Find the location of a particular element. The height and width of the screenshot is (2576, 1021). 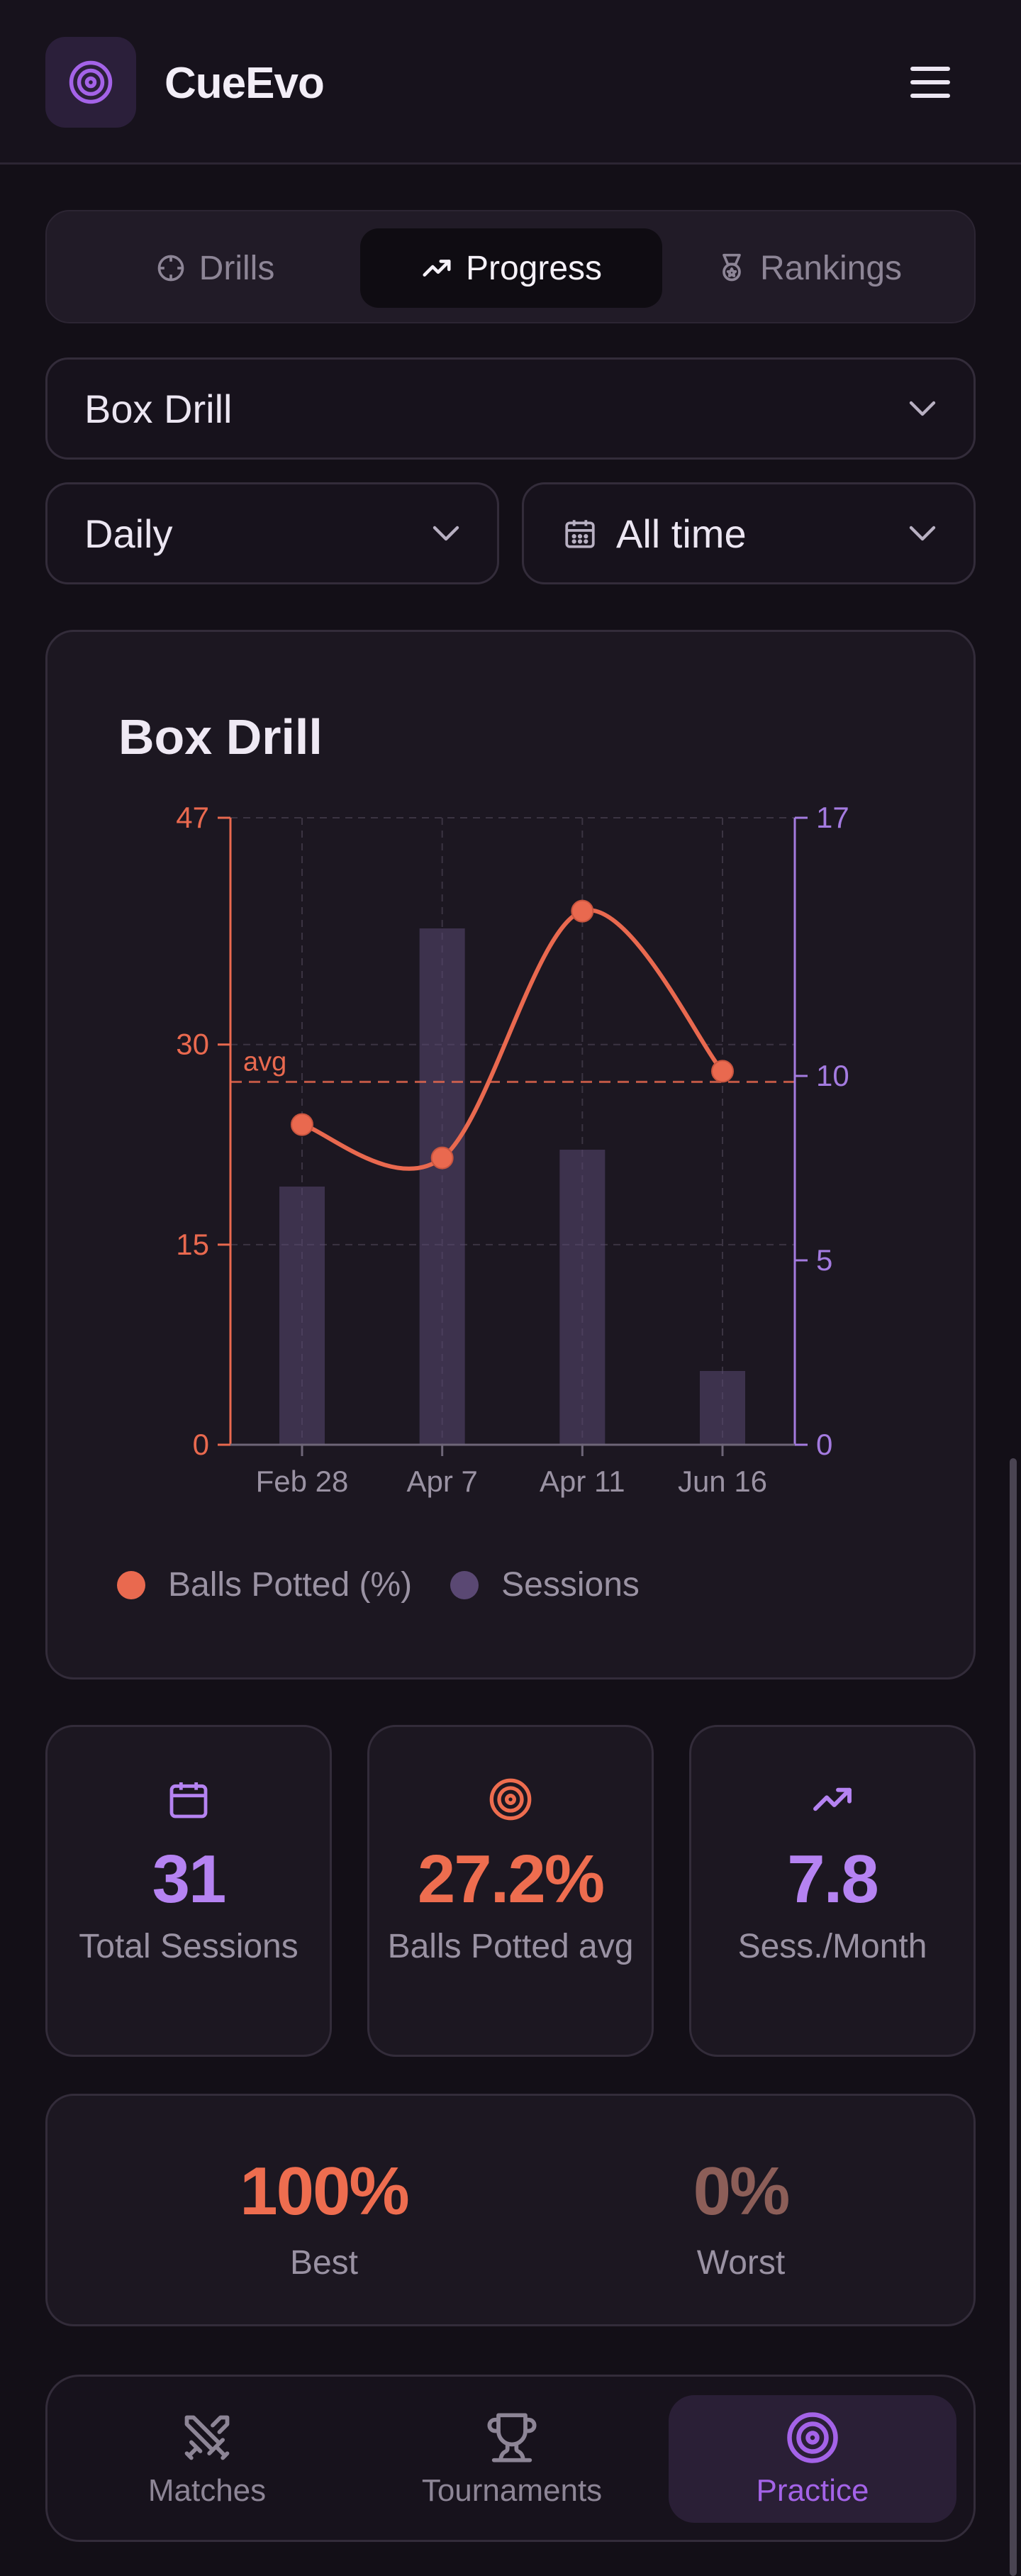

crosshair-icon is located at coordinates (171, 268).